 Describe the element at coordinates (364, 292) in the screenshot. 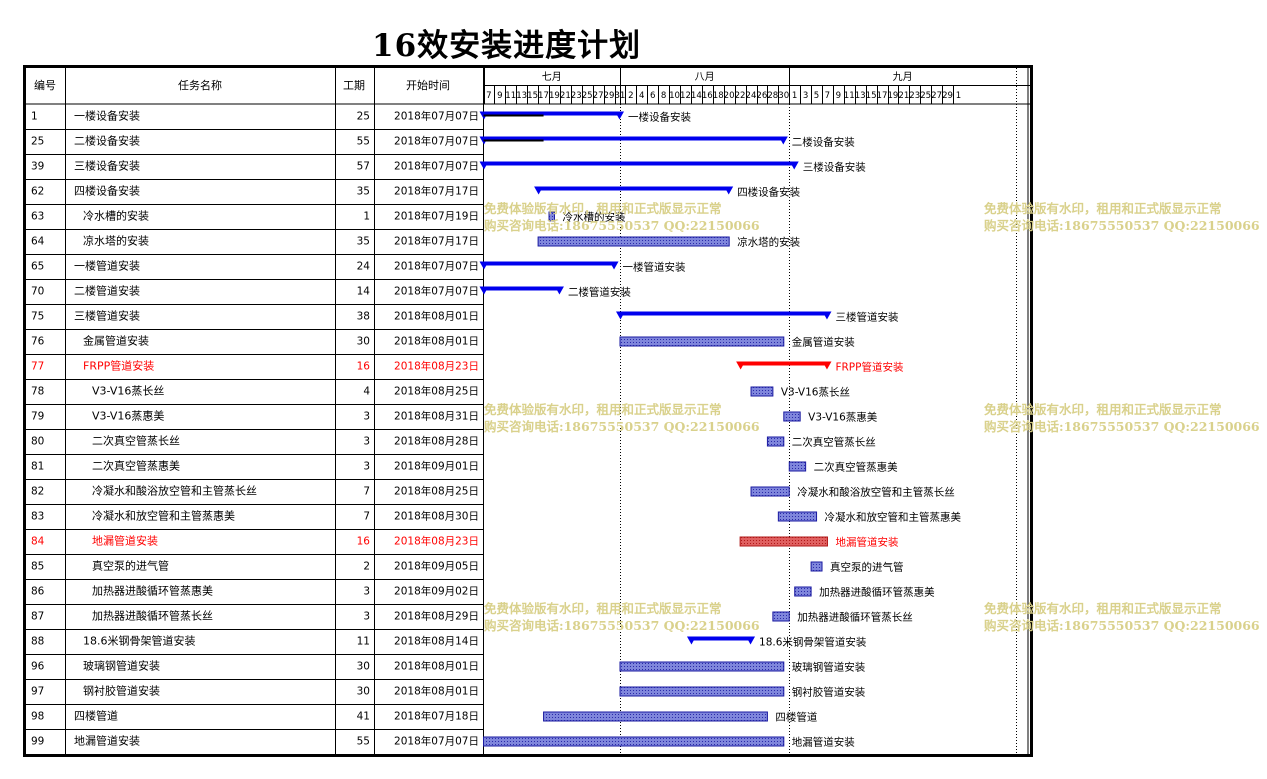

I see `cell-duration: 14` at that location.